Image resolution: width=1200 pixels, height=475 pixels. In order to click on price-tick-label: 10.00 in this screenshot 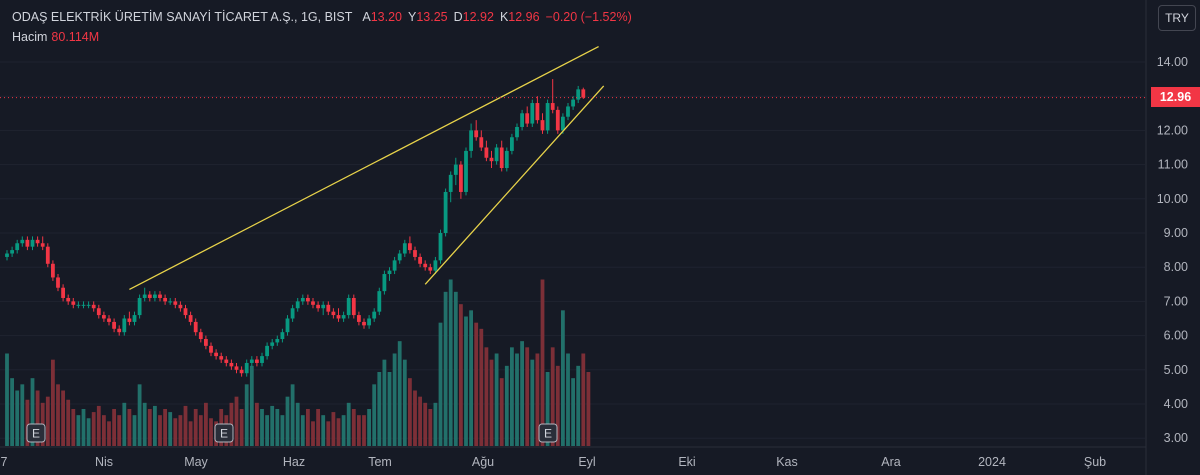, I will do `click(1172, 199)`.